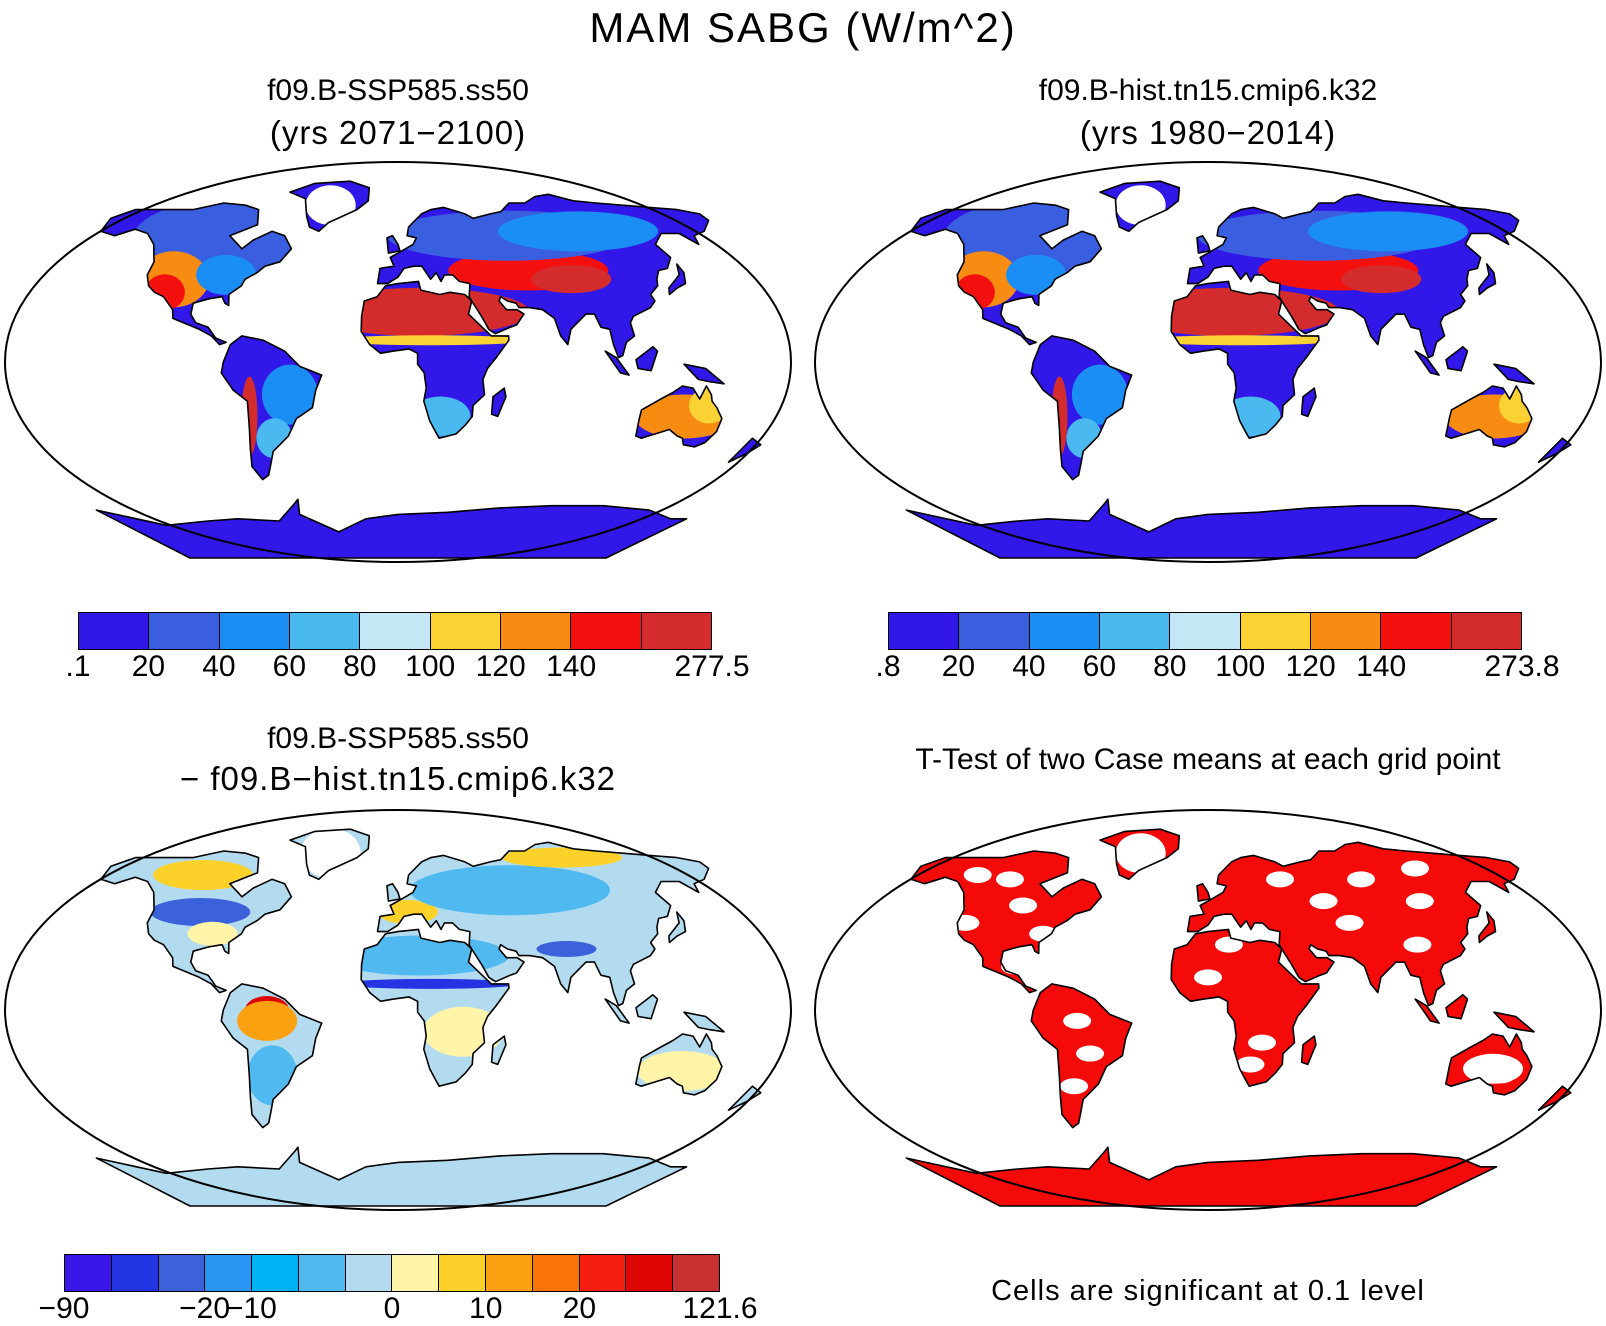 This screenshot has height=1326, width=1606. Describe the element at coordinates (1208, 90) in the screenshot. I see `panel2-title: f09.B-hist.tn15.cmip6.k32` at that location.